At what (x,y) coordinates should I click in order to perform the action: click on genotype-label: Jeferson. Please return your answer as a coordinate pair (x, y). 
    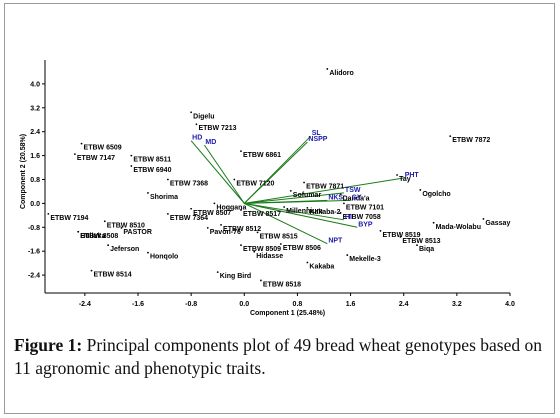
    Looking at the image, I should click on (124, 249).